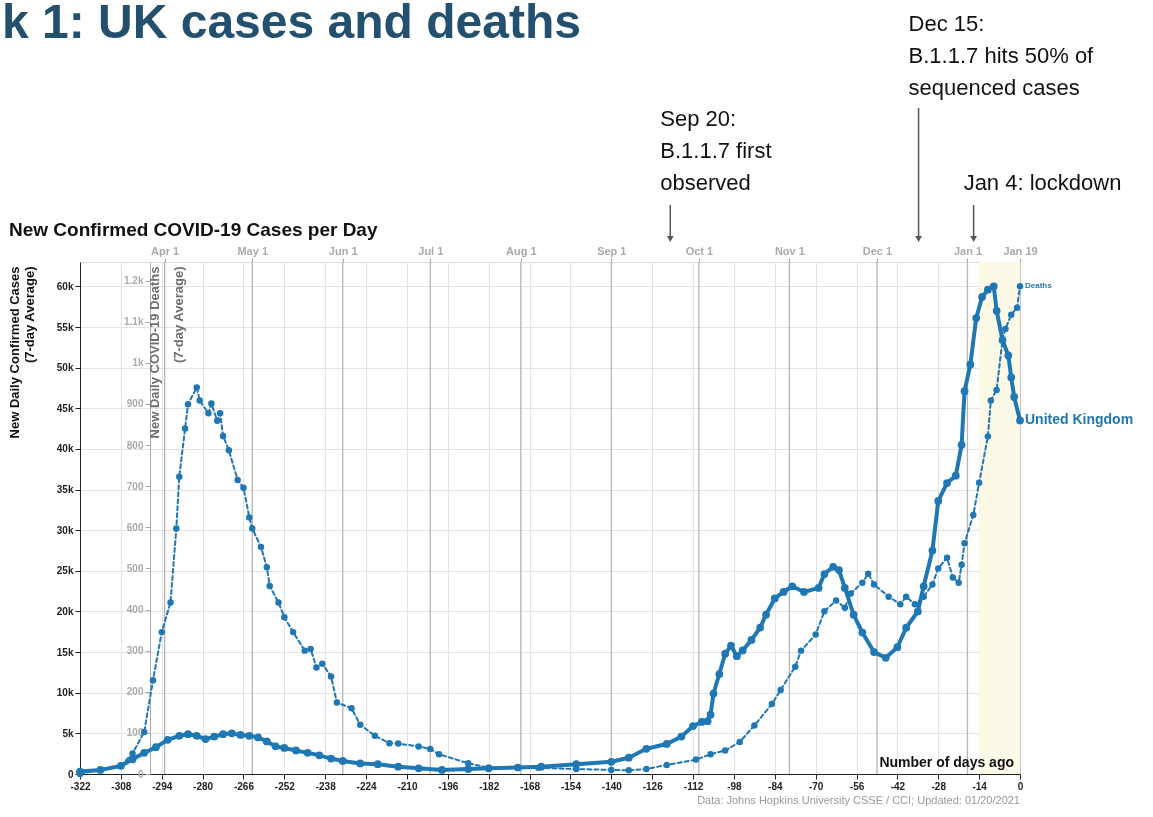  I want to click on chart-subtitle: New Confirmed COVID-19 Cases per Day, so click(193, 229).